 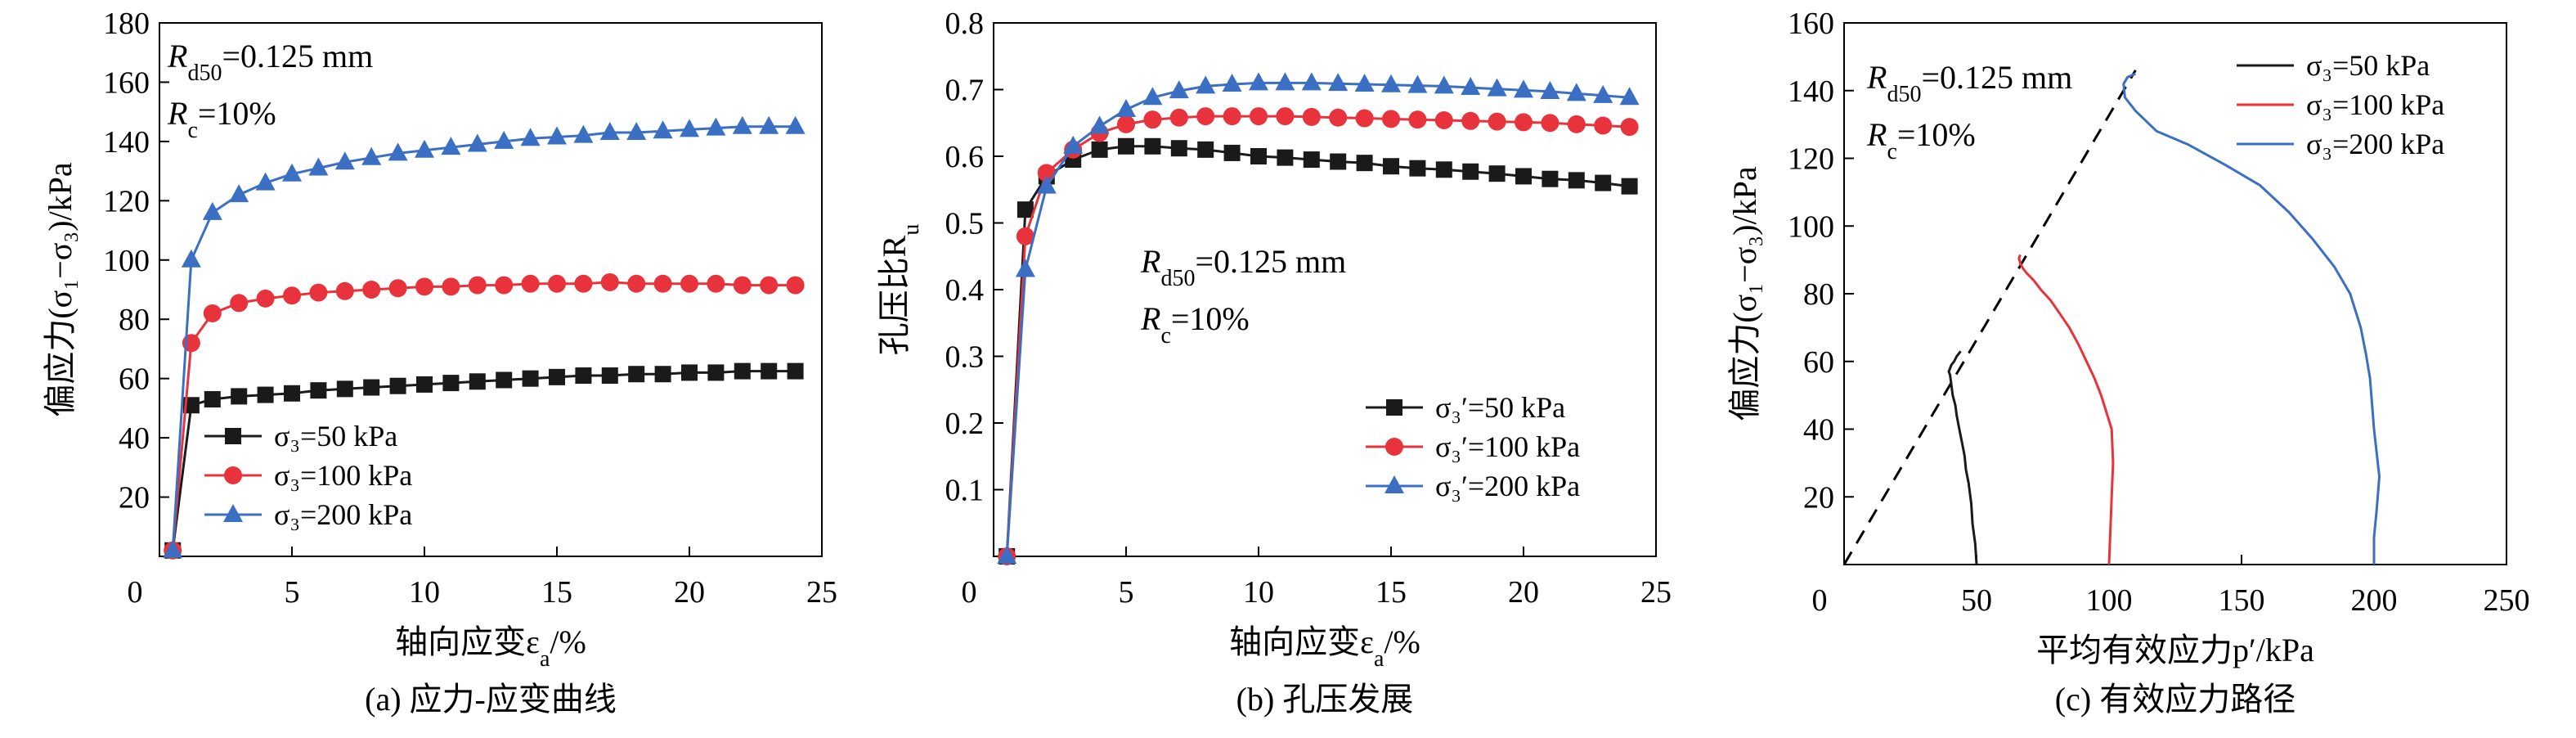 I want to click on legend-label: σ₃=50 kPa, so click(x=2368, y=65).